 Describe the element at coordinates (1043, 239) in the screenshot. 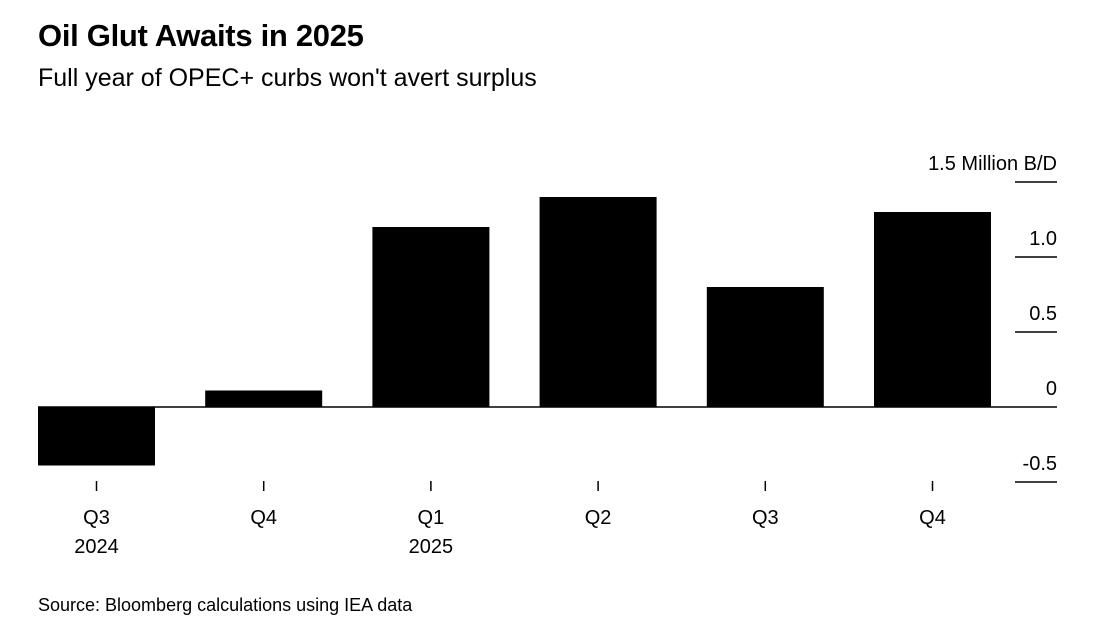

I see `y-tick-label: 1.0` at that location.